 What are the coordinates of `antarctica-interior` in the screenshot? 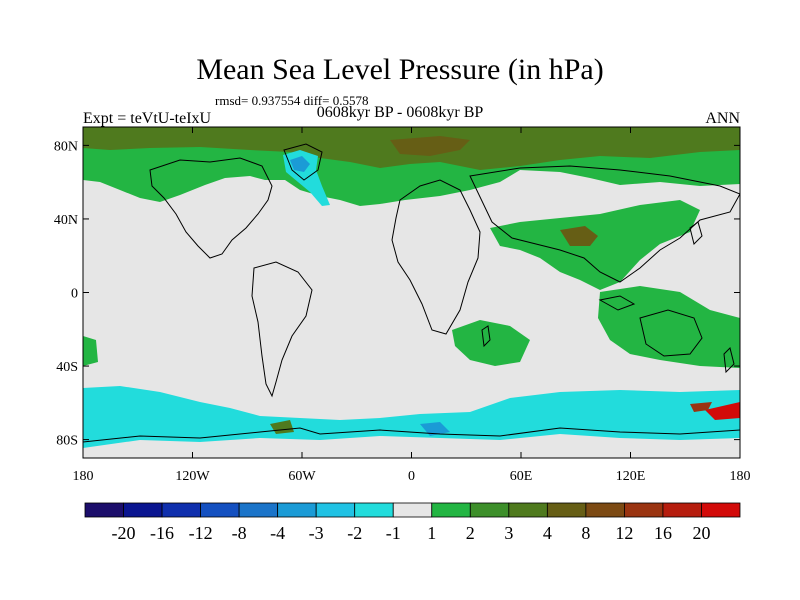 It's located at (411, 446).